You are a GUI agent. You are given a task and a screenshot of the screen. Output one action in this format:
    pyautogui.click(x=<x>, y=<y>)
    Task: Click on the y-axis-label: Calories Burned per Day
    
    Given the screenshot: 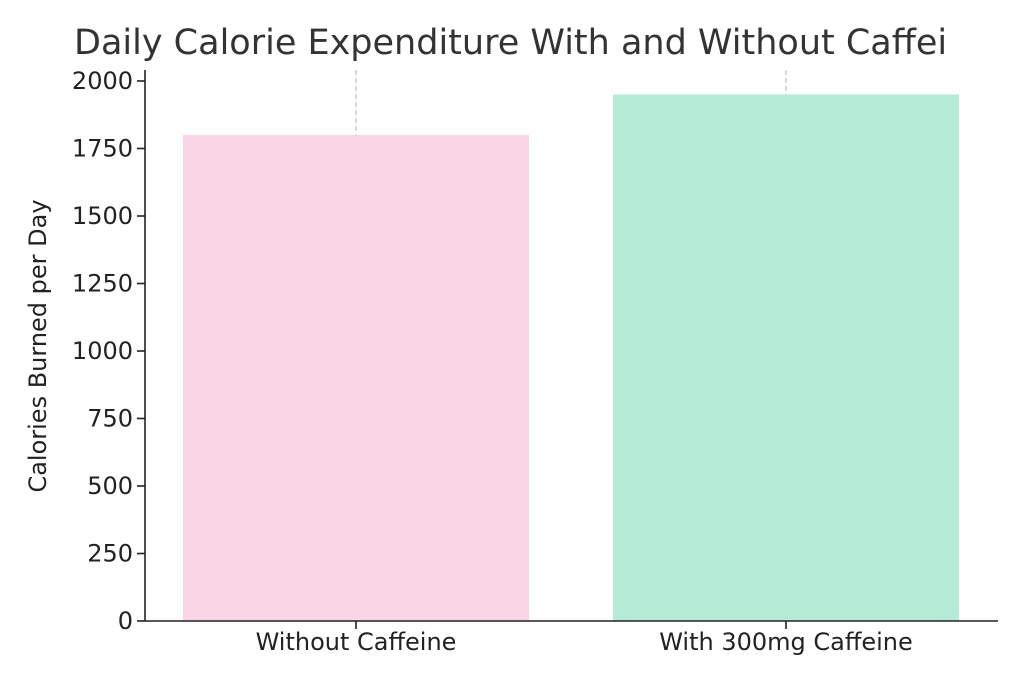 What is the action you would take?
    pyautogui.click(x=38, y=345)
    